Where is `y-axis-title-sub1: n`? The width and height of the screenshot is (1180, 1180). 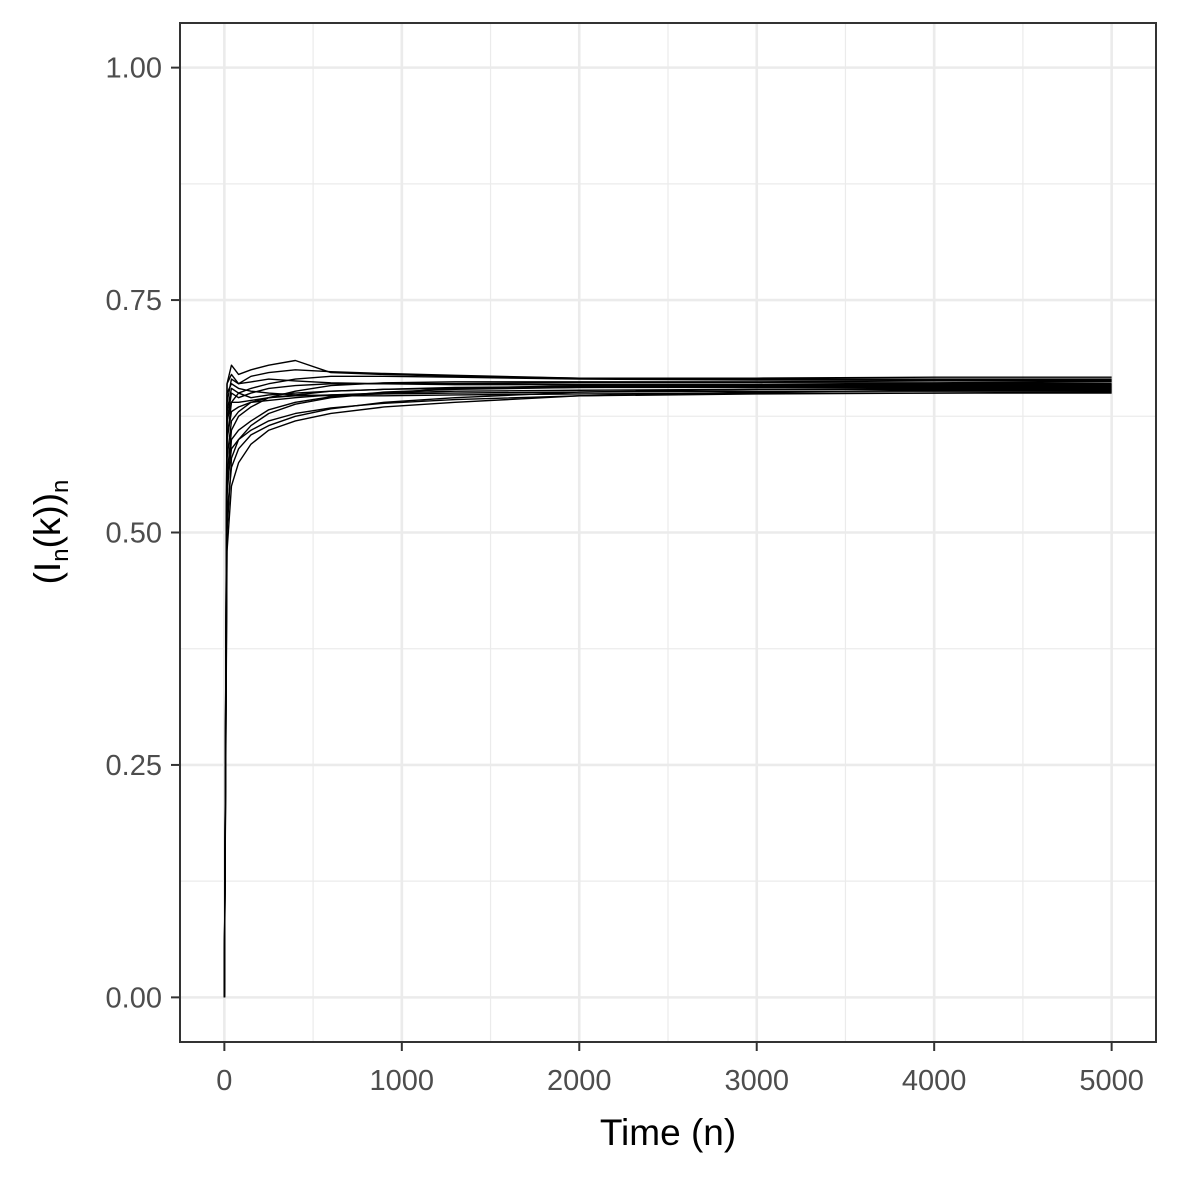 y-axis-title-sub1: n is located at coordinates (60, 554).